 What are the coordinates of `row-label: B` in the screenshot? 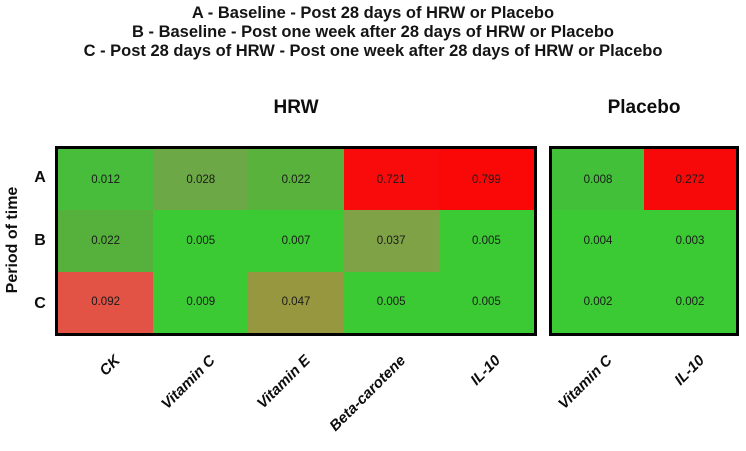 It's located at (40, 240).